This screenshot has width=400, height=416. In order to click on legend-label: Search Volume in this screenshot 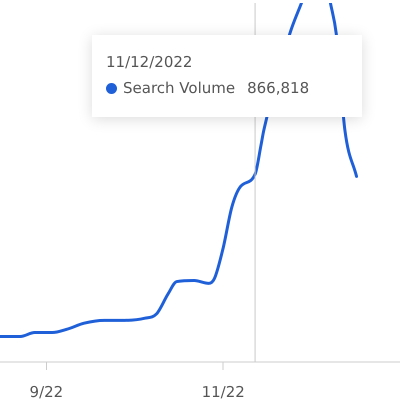, I will do `click(179, 88)`.